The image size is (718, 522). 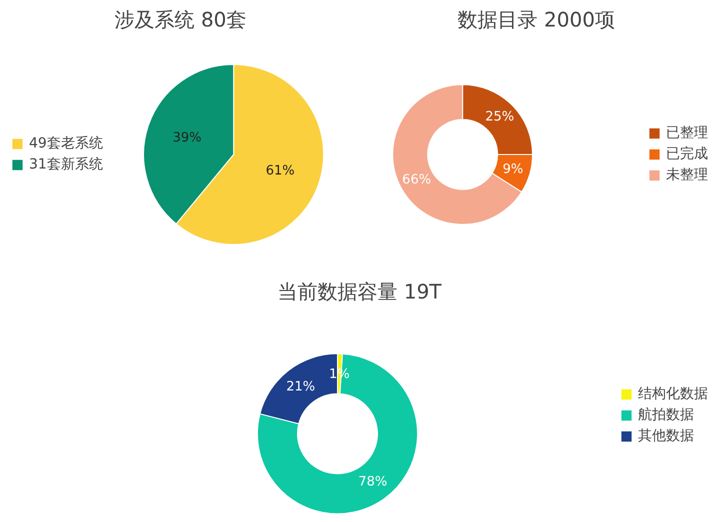 I want to click on data-label: 25%, so click(x=499, y=116).